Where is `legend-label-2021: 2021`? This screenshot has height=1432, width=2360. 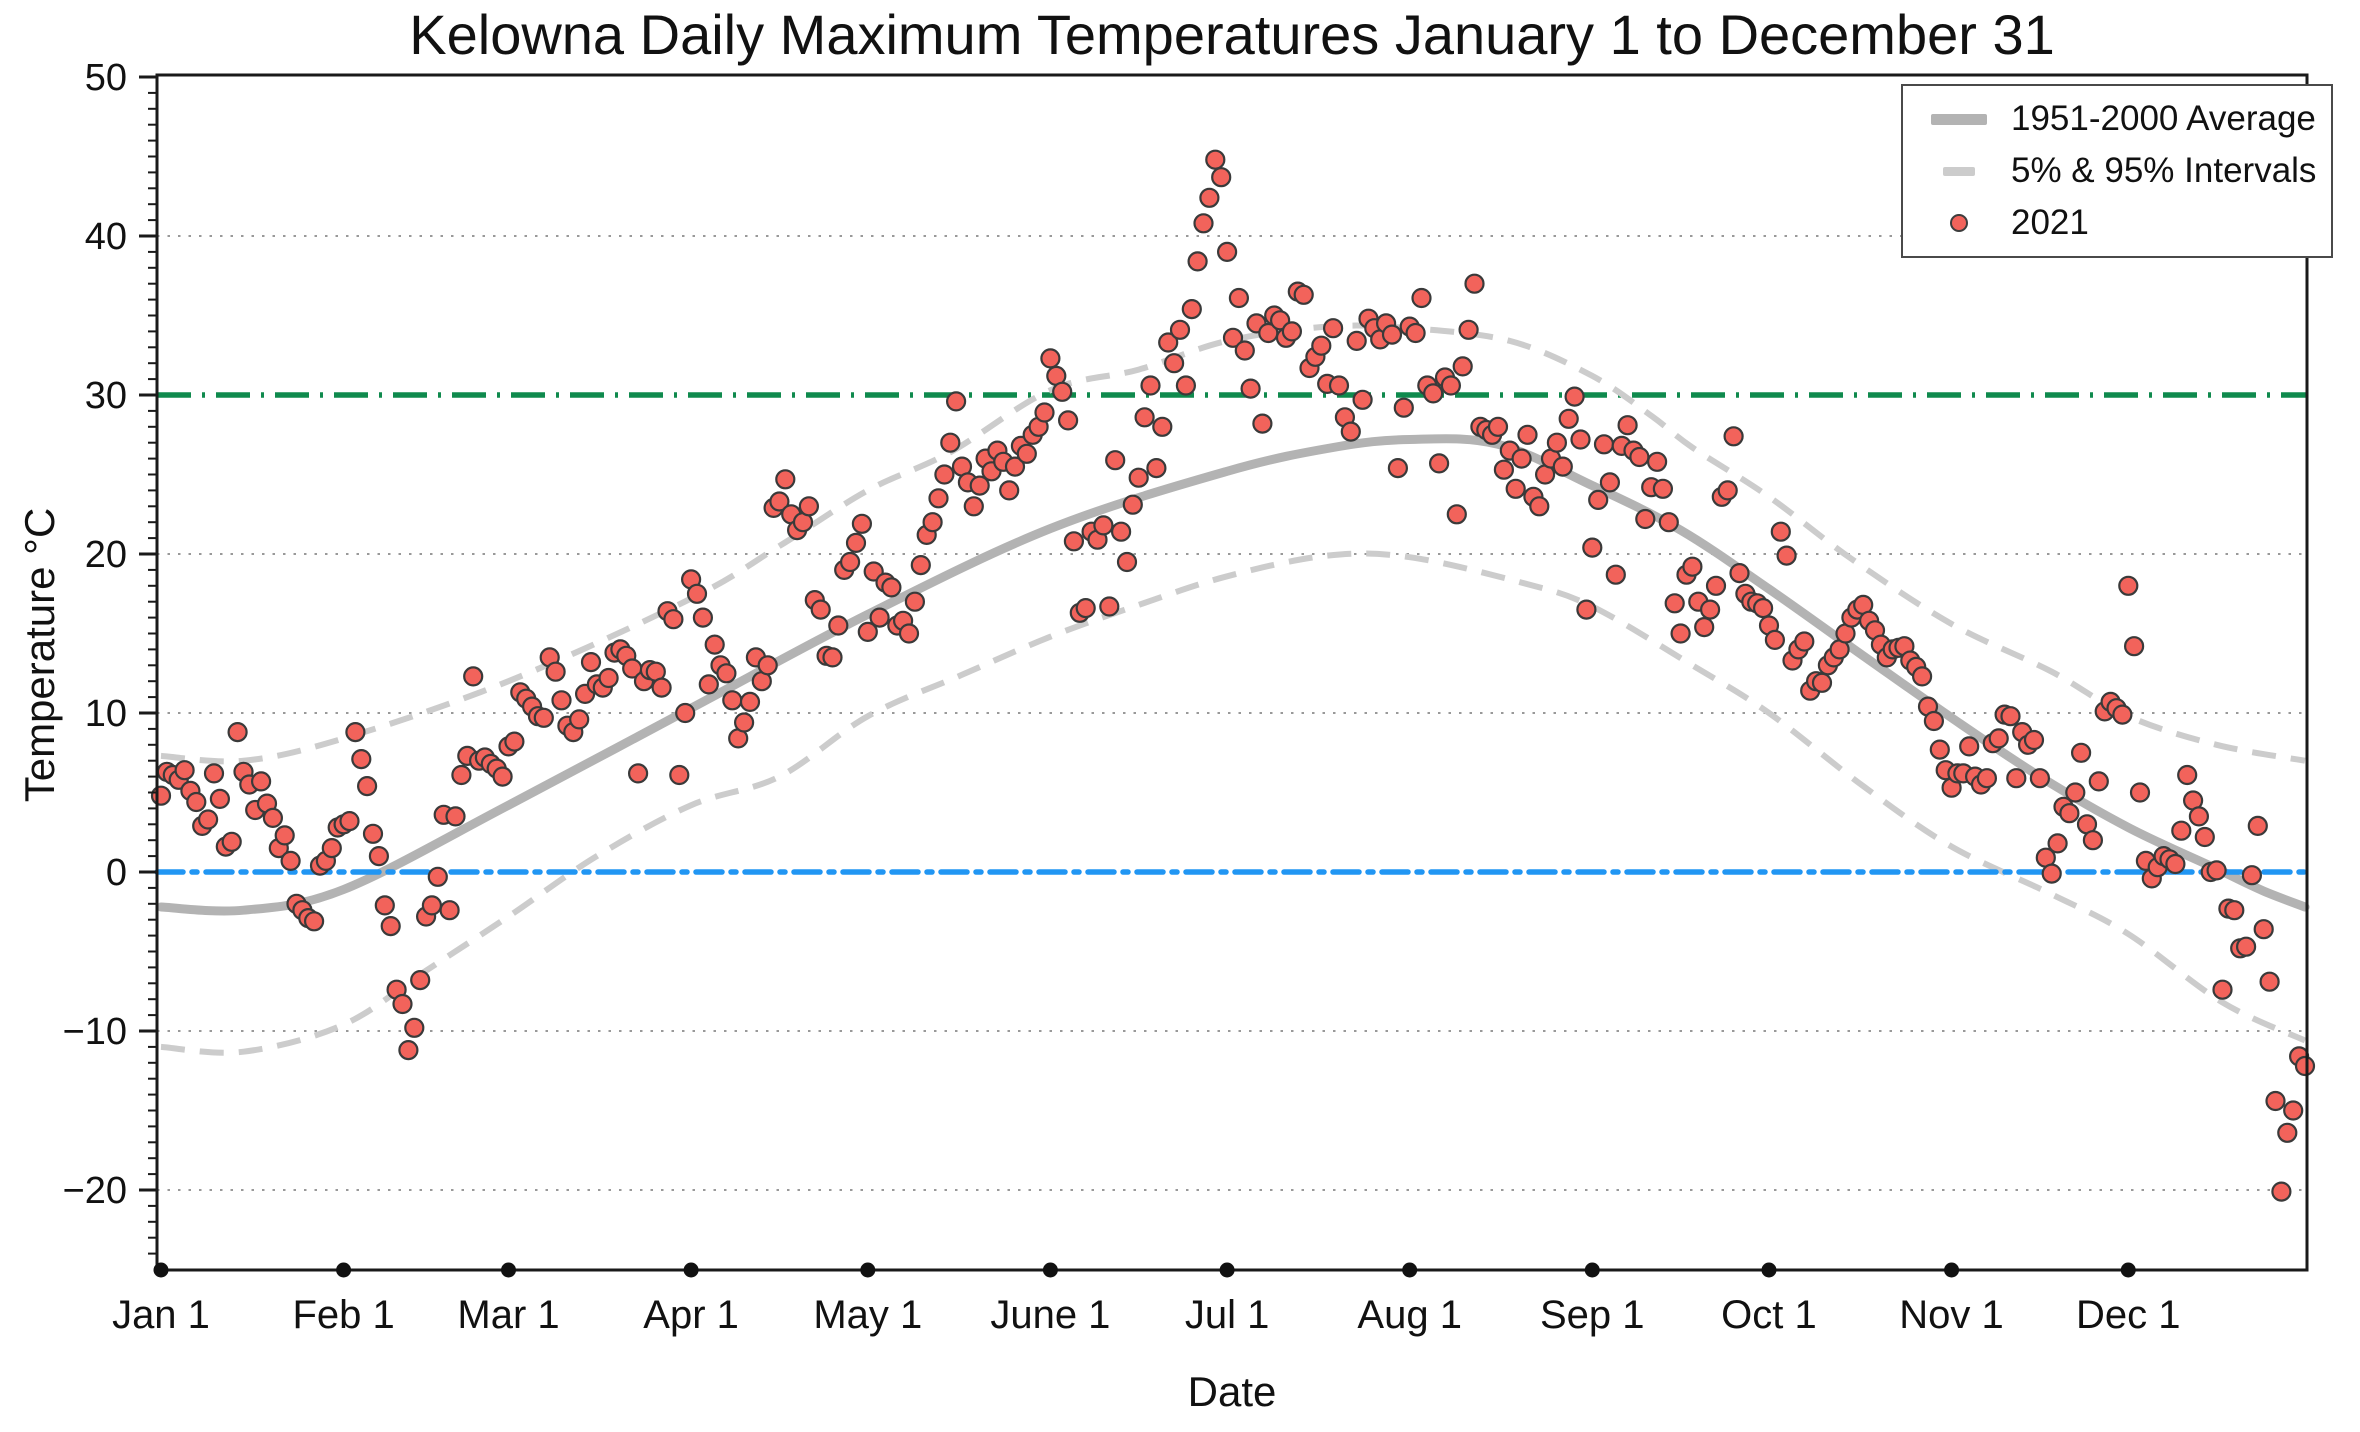 legend-label-2021: 2021 is located at coordinates (2050, 222).